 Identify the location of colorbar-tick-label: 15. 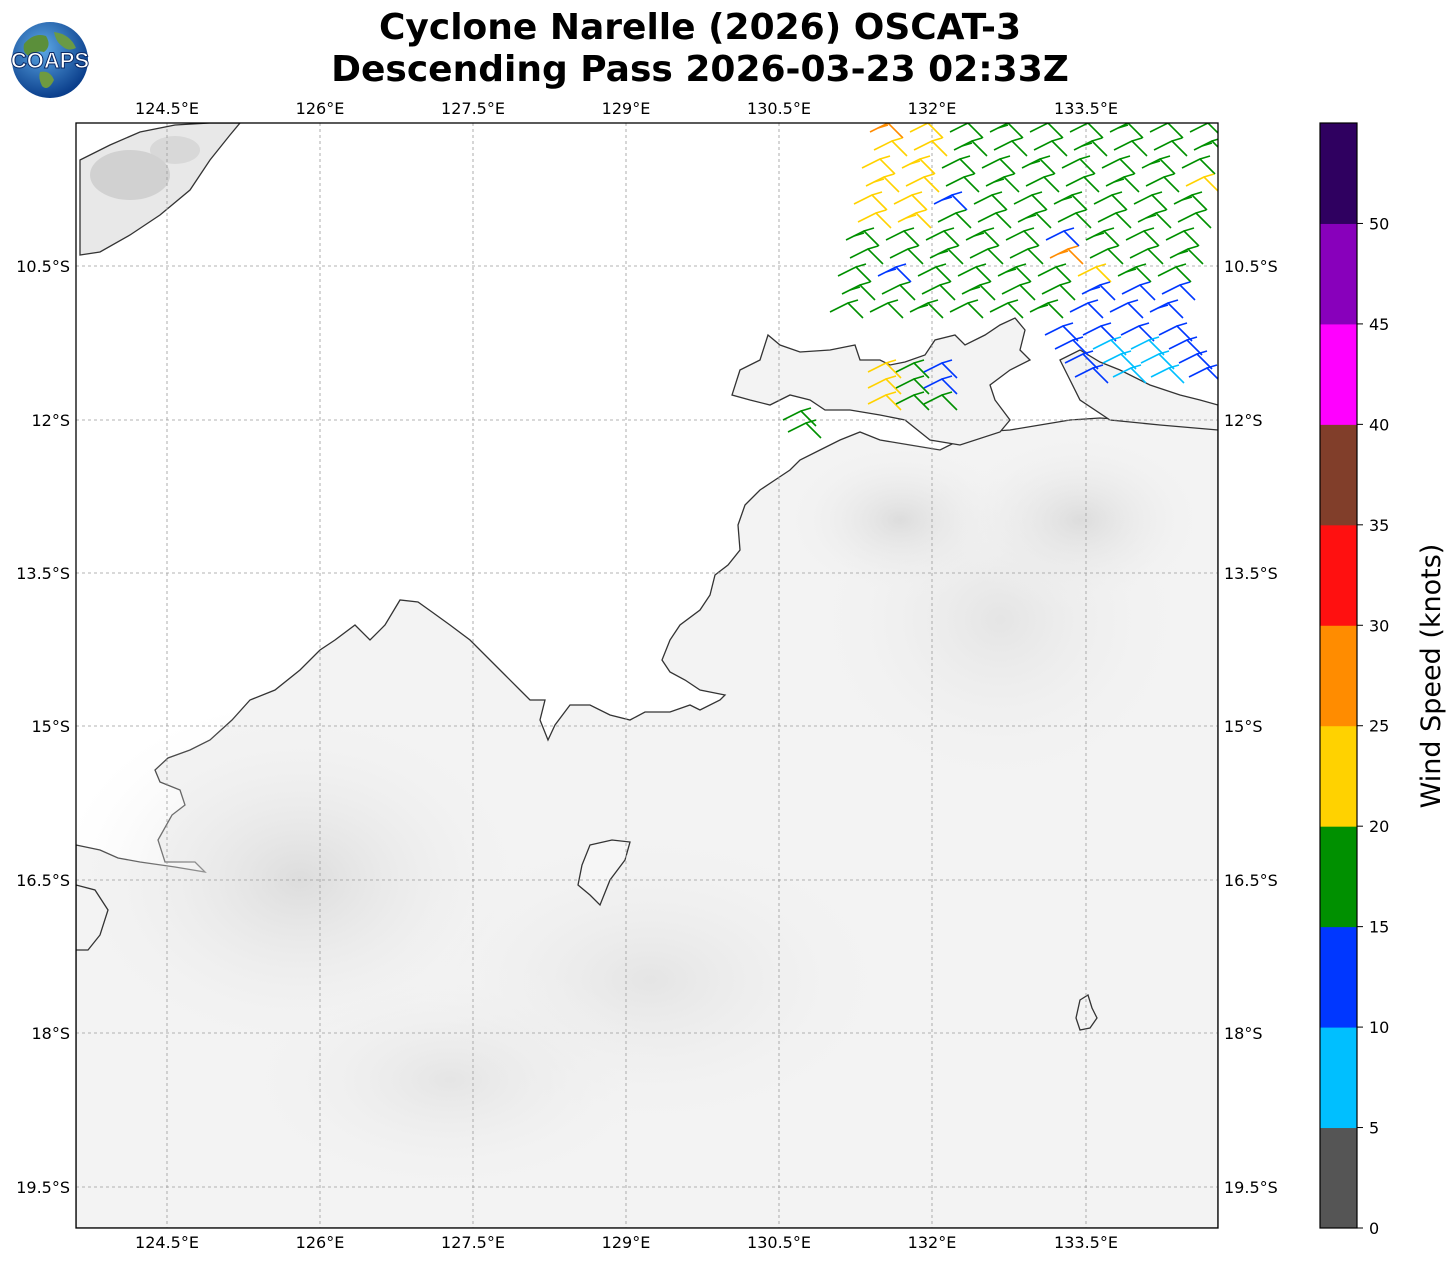
(1379, 927).